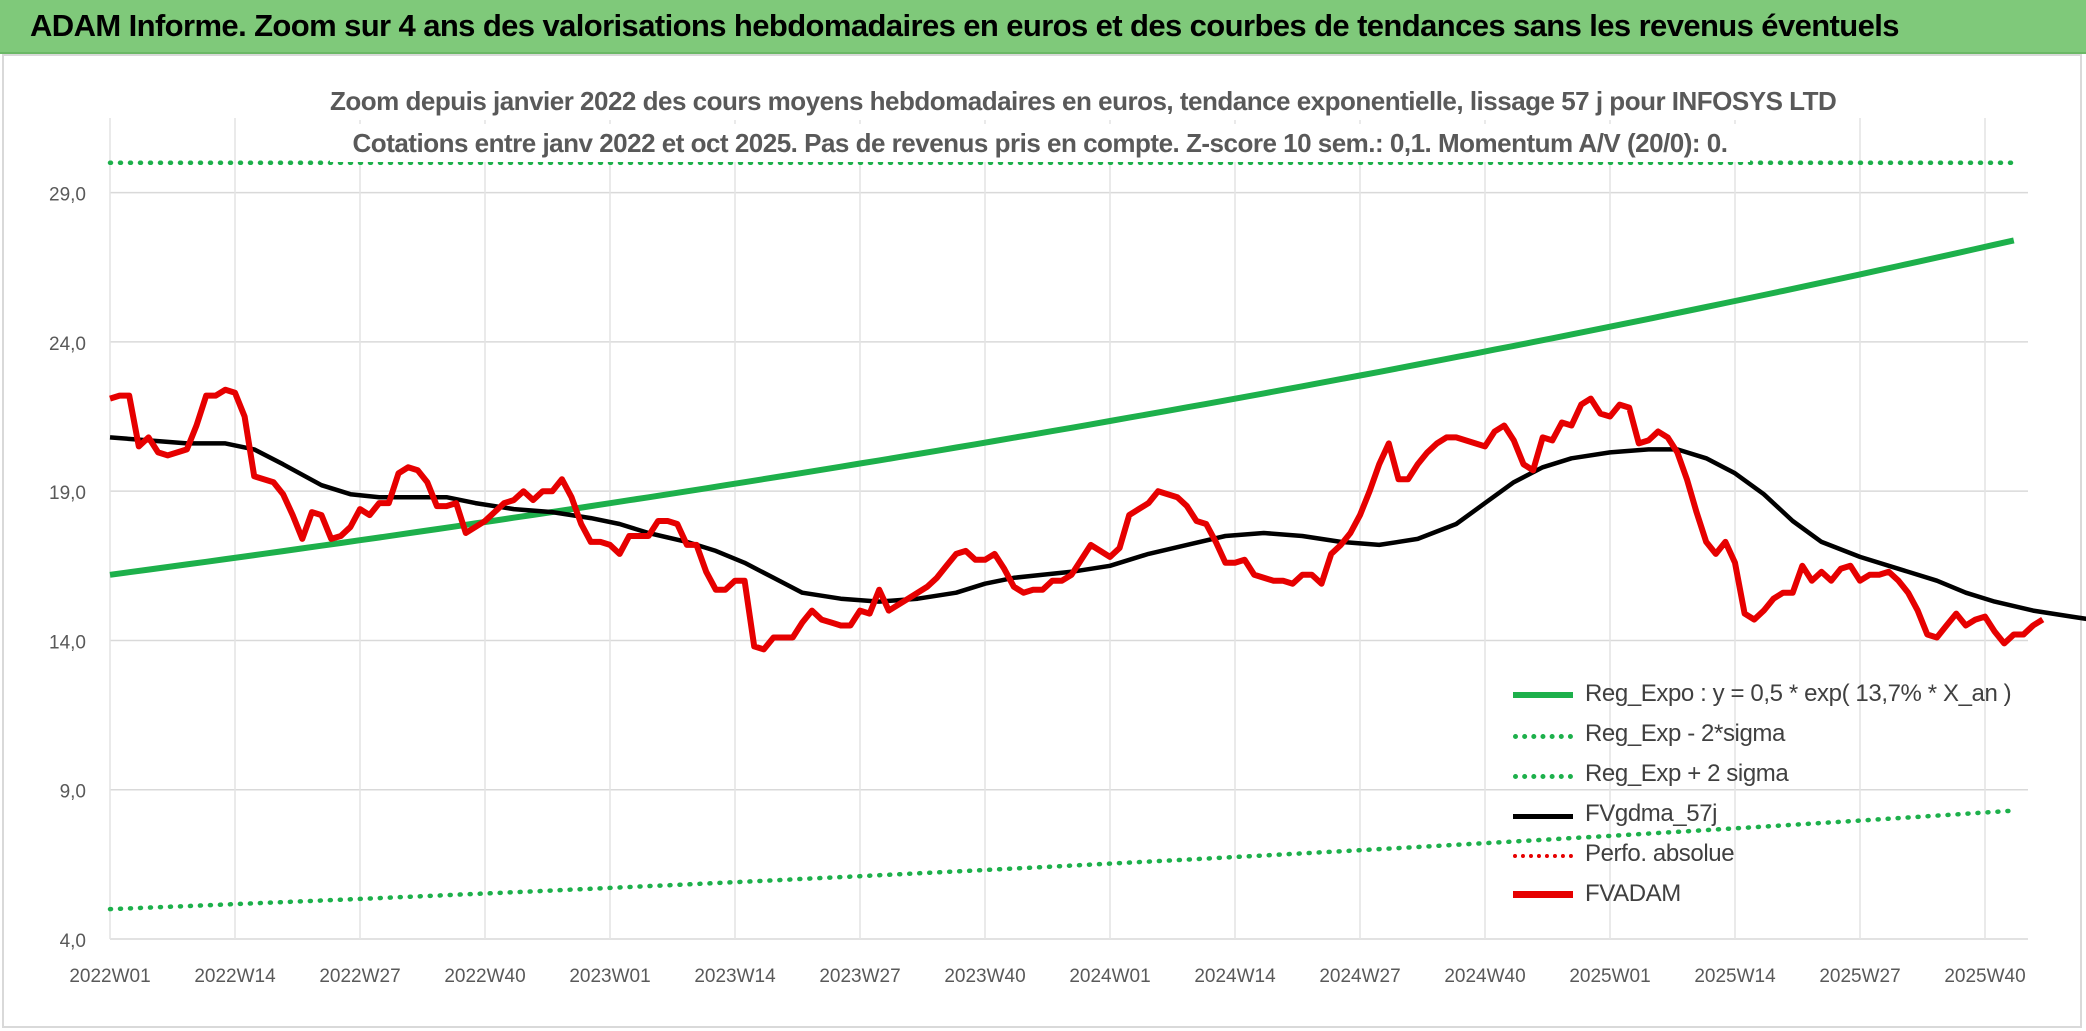 The width and height of the screenshot is (2086, 1031). I want to click on x-tick-label: 2023W01, so click(609, 976).